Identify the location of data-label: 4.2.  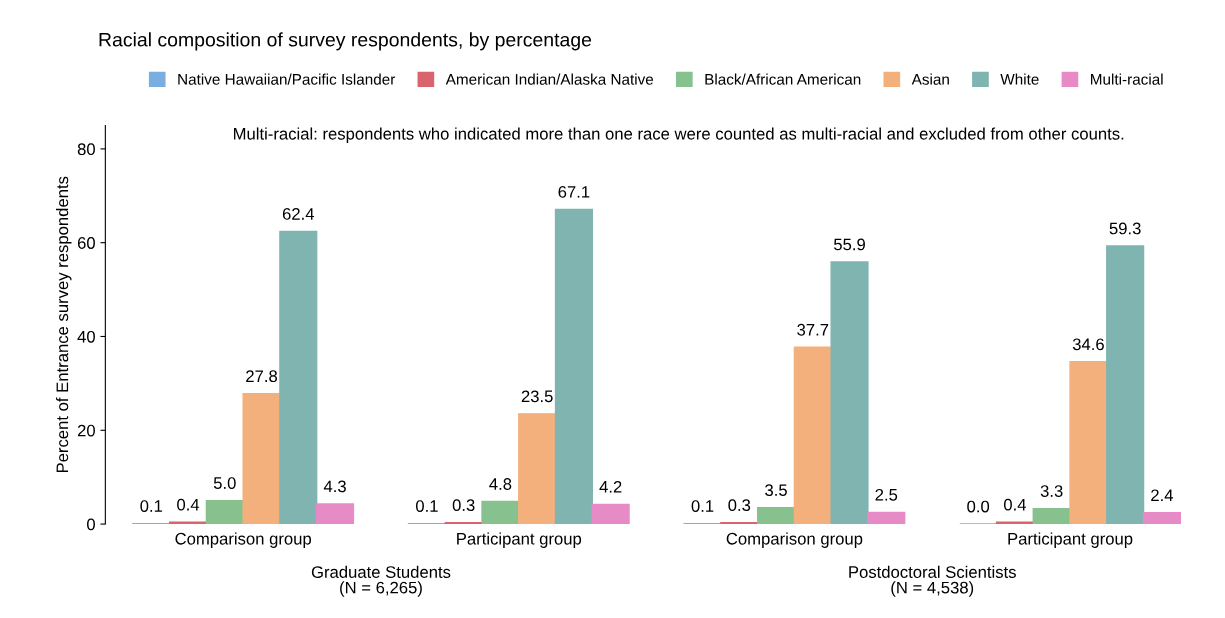
(610, 486).